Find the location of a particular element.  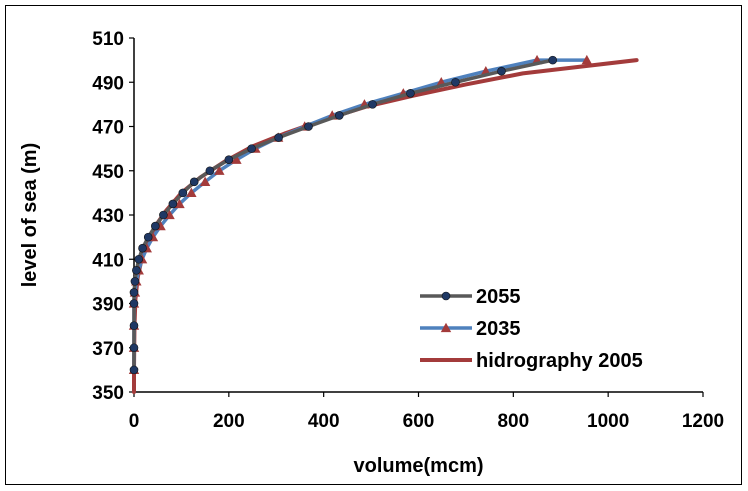

y-tick-label: 370 is located at coordinates (108, 349).